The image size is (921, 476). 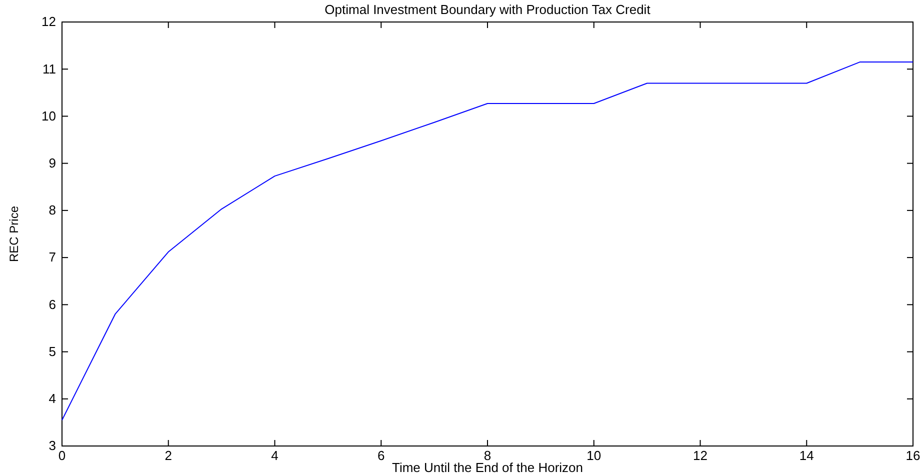 I want to click on y-tick-label: 6, so click(x=52, y=304).